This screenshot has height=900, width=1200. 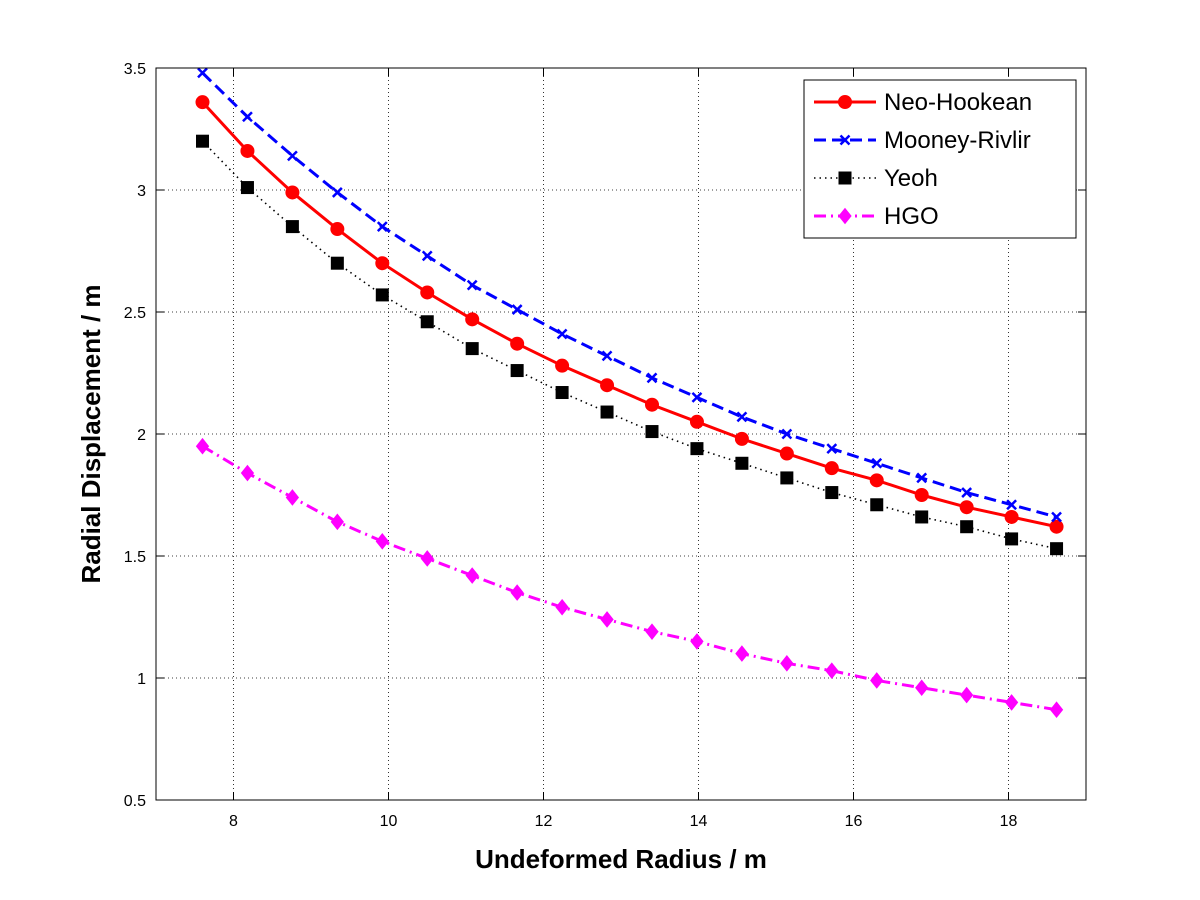 What do you see at coordinates (845, 102) in the screenshot?
I see `legend-marker-neo-hookean` at bounding box center [845, 102].